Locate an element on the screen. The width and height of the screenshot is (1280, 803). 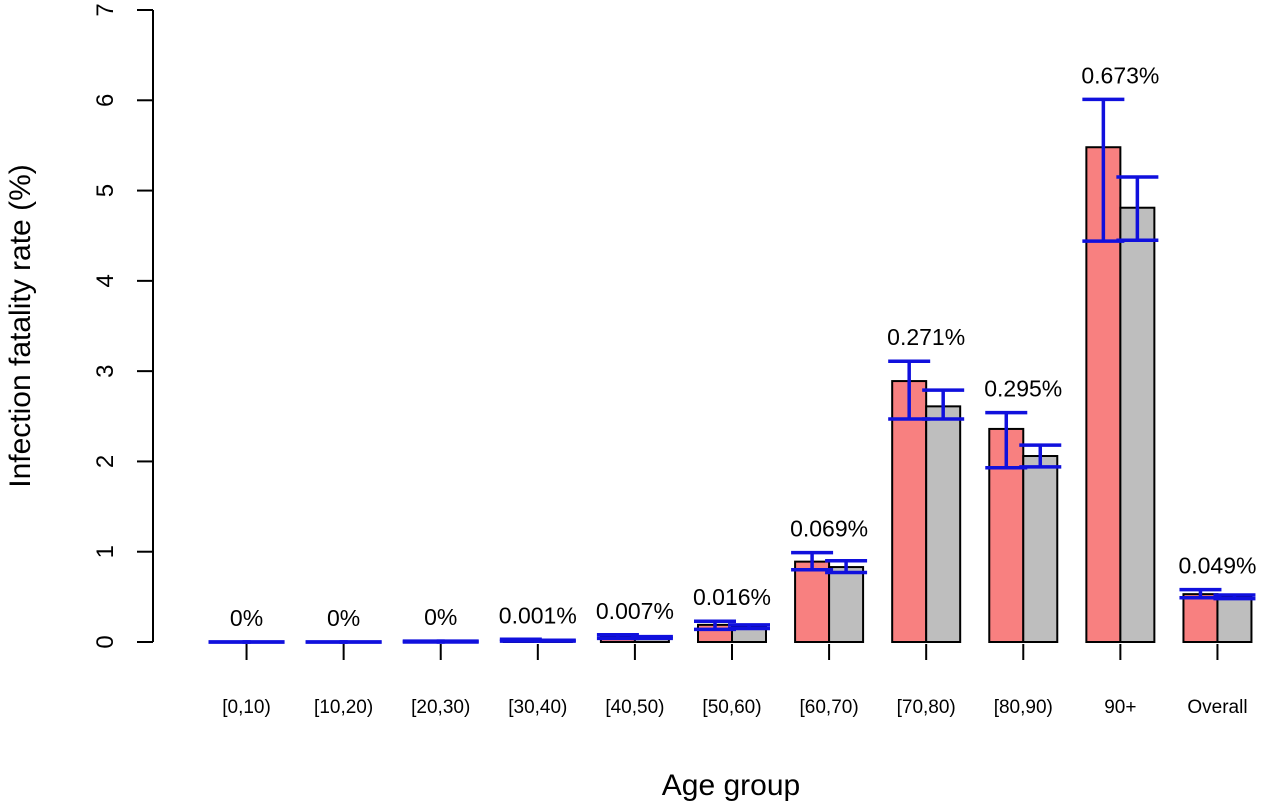
value-annotation: 0.271% is located at coordinates (926, 337).